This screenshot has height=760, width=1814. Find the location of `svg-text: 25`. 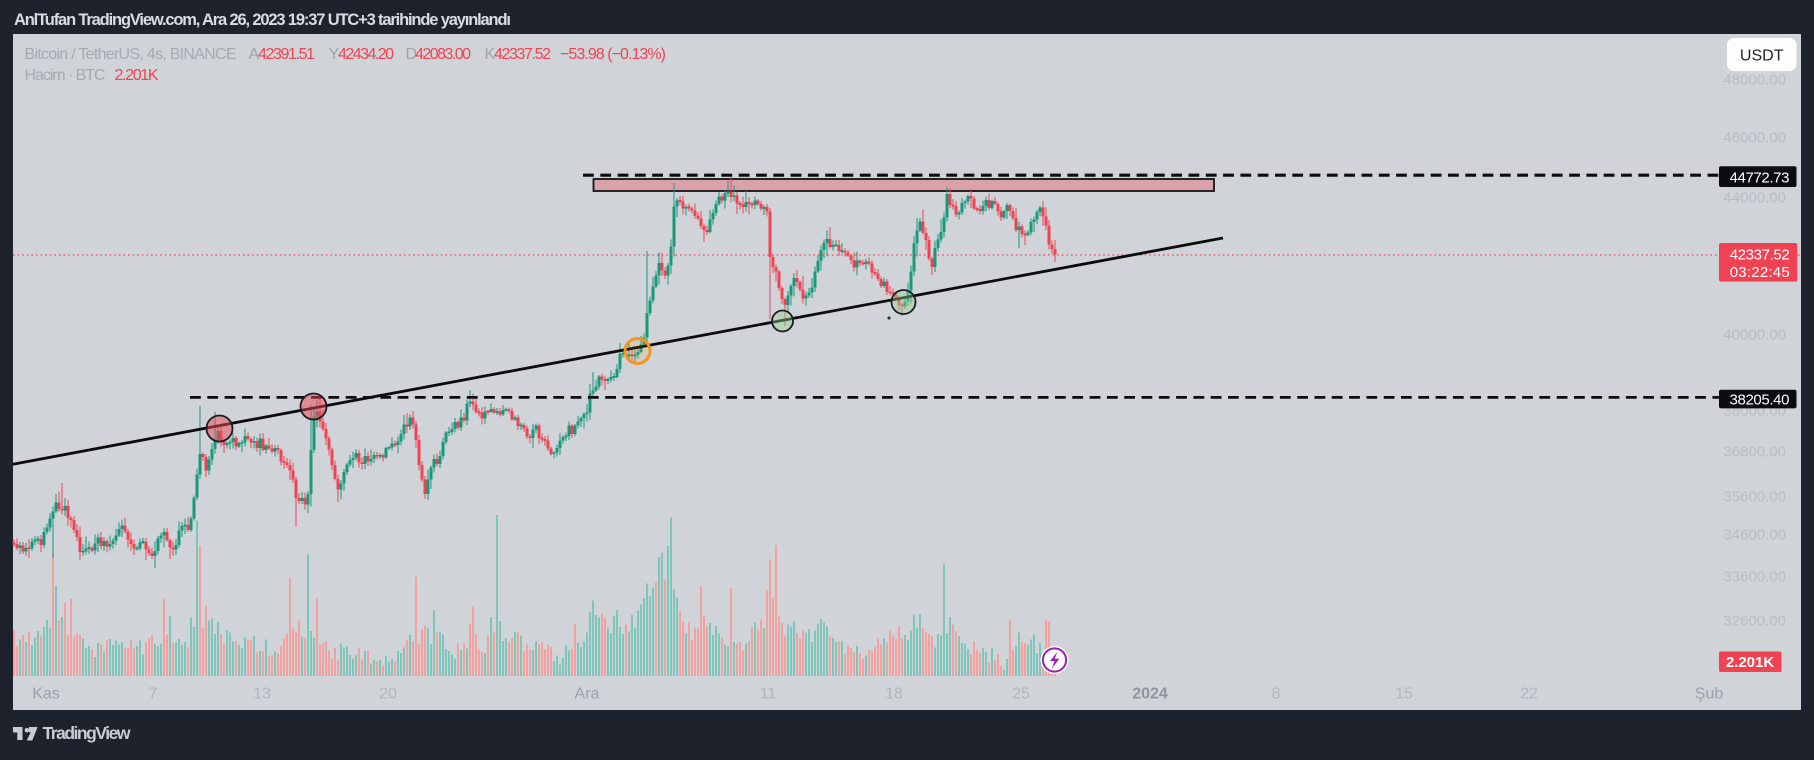

svg-text: 25 is located at coordinates (1021, 694).